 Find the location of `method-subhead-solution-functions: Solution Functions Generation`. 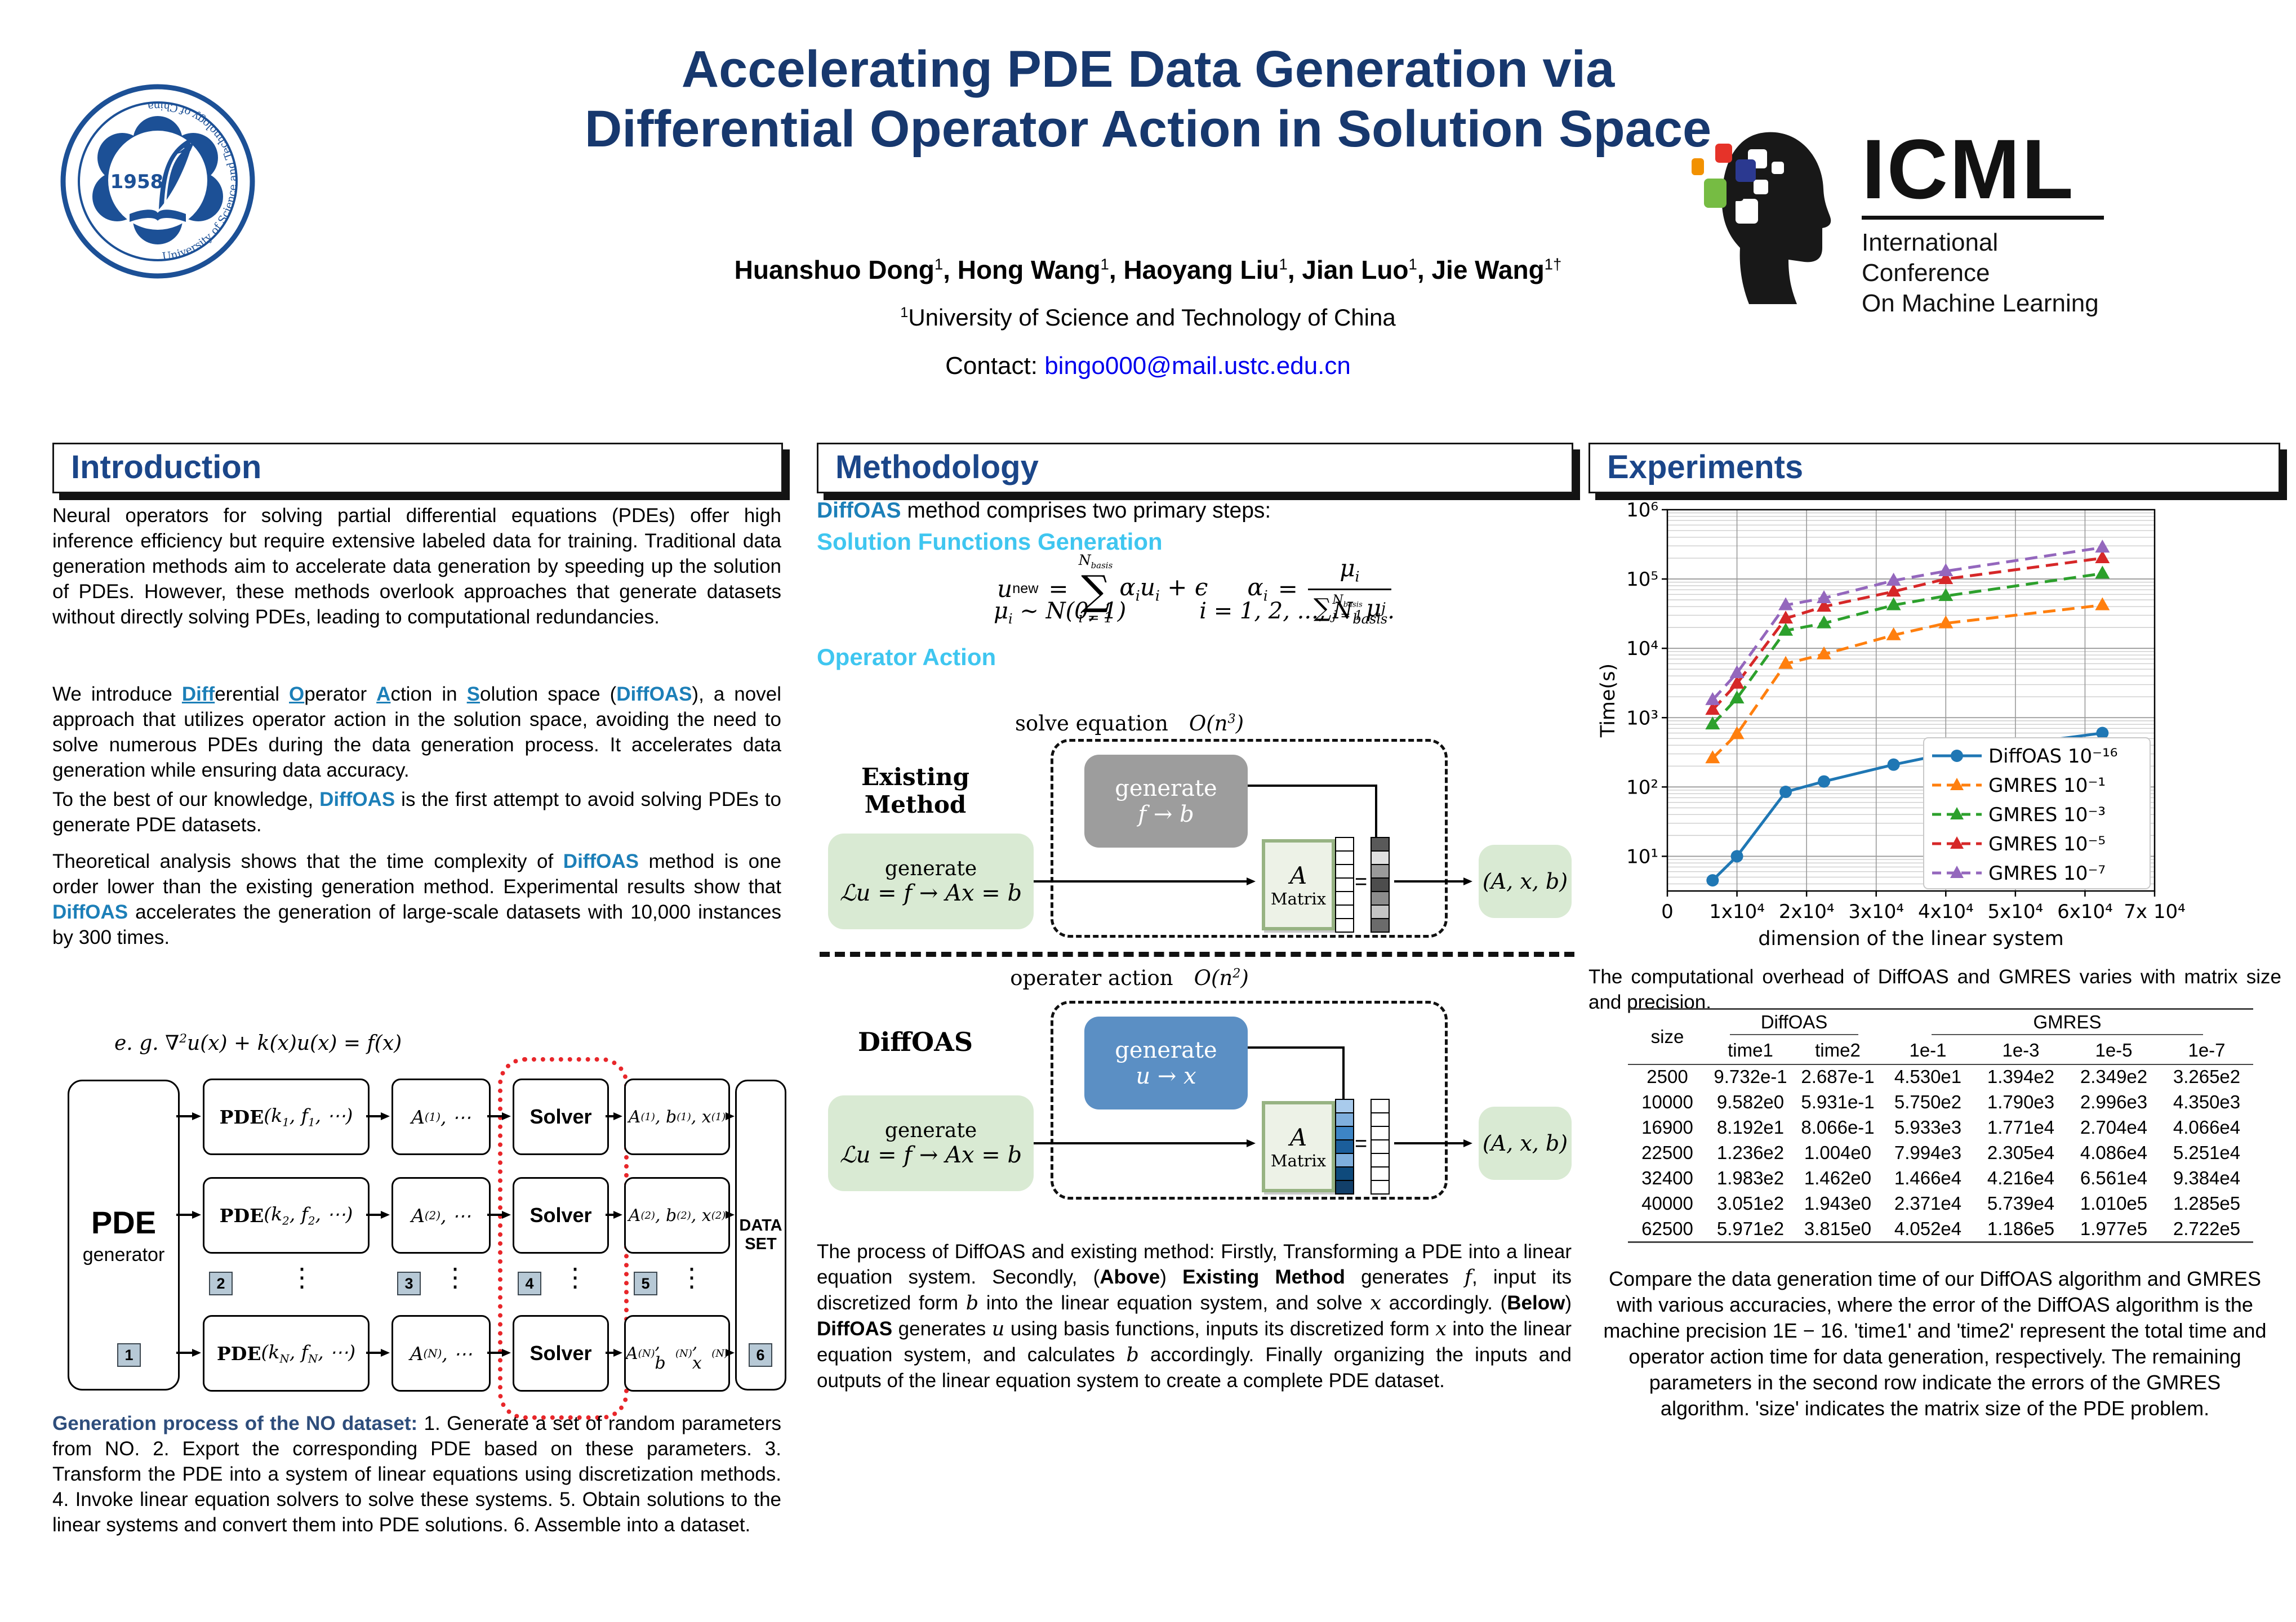

method-subhead-solution-functions: Solution Functions Generation is located at coordinates (990, 541).